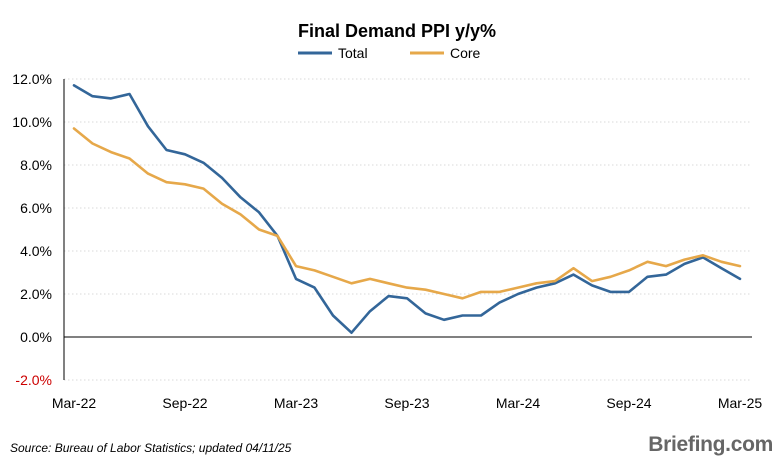 Image resolution: width=783 pixels, height=474 pixels. I want to click on x-tick-label: Mar-24, so click(518, 403).